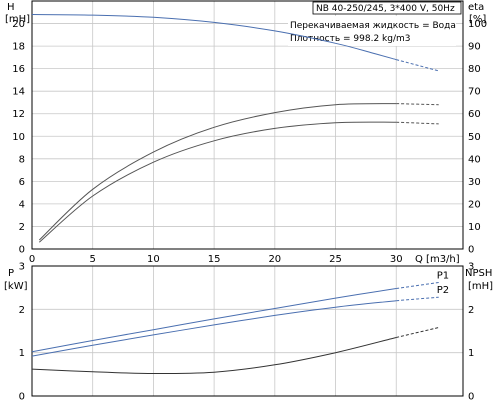 This screenshot has width=500, height=400. I want to click on power-p2-curve-extrapolated, so click(417, 299).